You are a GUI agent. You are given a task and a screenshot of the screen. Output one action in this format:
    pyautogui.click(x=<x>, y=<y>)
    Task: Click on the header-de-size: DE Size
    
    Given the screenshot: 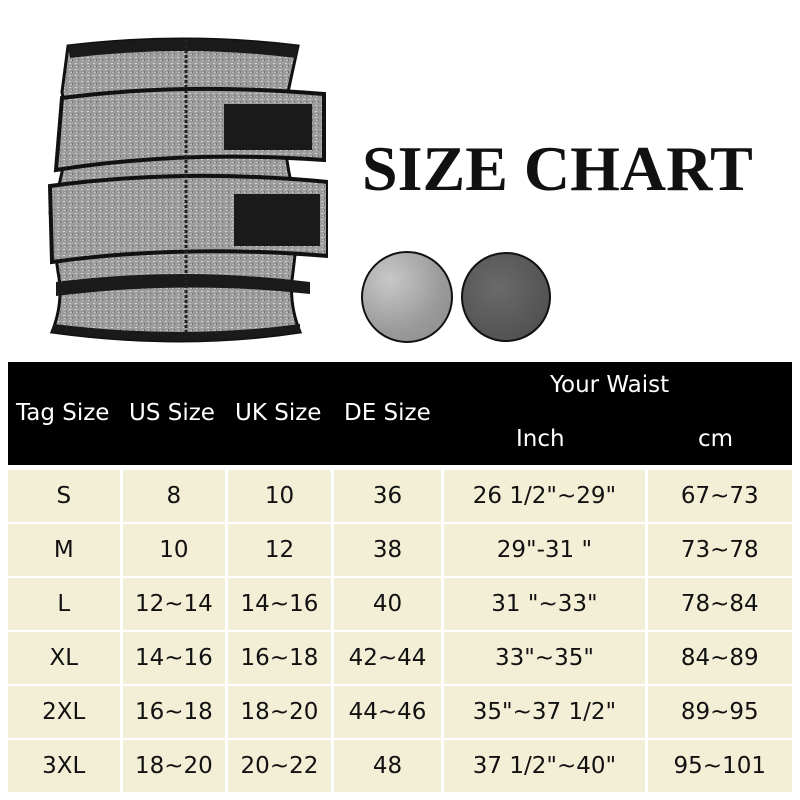 What is the action you would take?
    pyautogui.click(x=387, y=413)
    